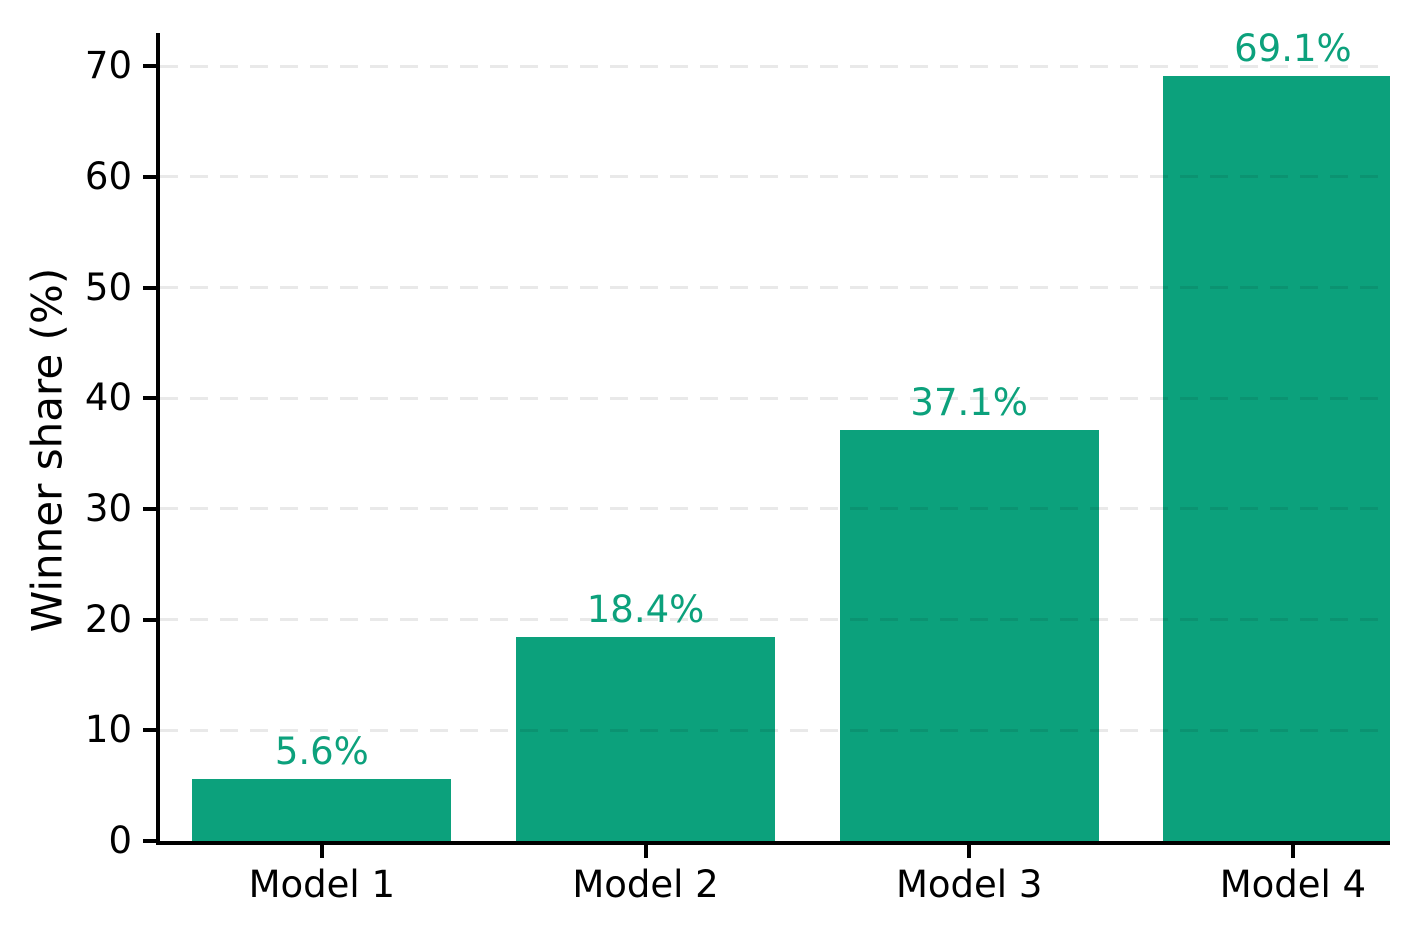  What do you see at coordinates (321, 752) in the screenshot?
I see `bar-value-label: 5.6%` at bounding box center [321, 752].